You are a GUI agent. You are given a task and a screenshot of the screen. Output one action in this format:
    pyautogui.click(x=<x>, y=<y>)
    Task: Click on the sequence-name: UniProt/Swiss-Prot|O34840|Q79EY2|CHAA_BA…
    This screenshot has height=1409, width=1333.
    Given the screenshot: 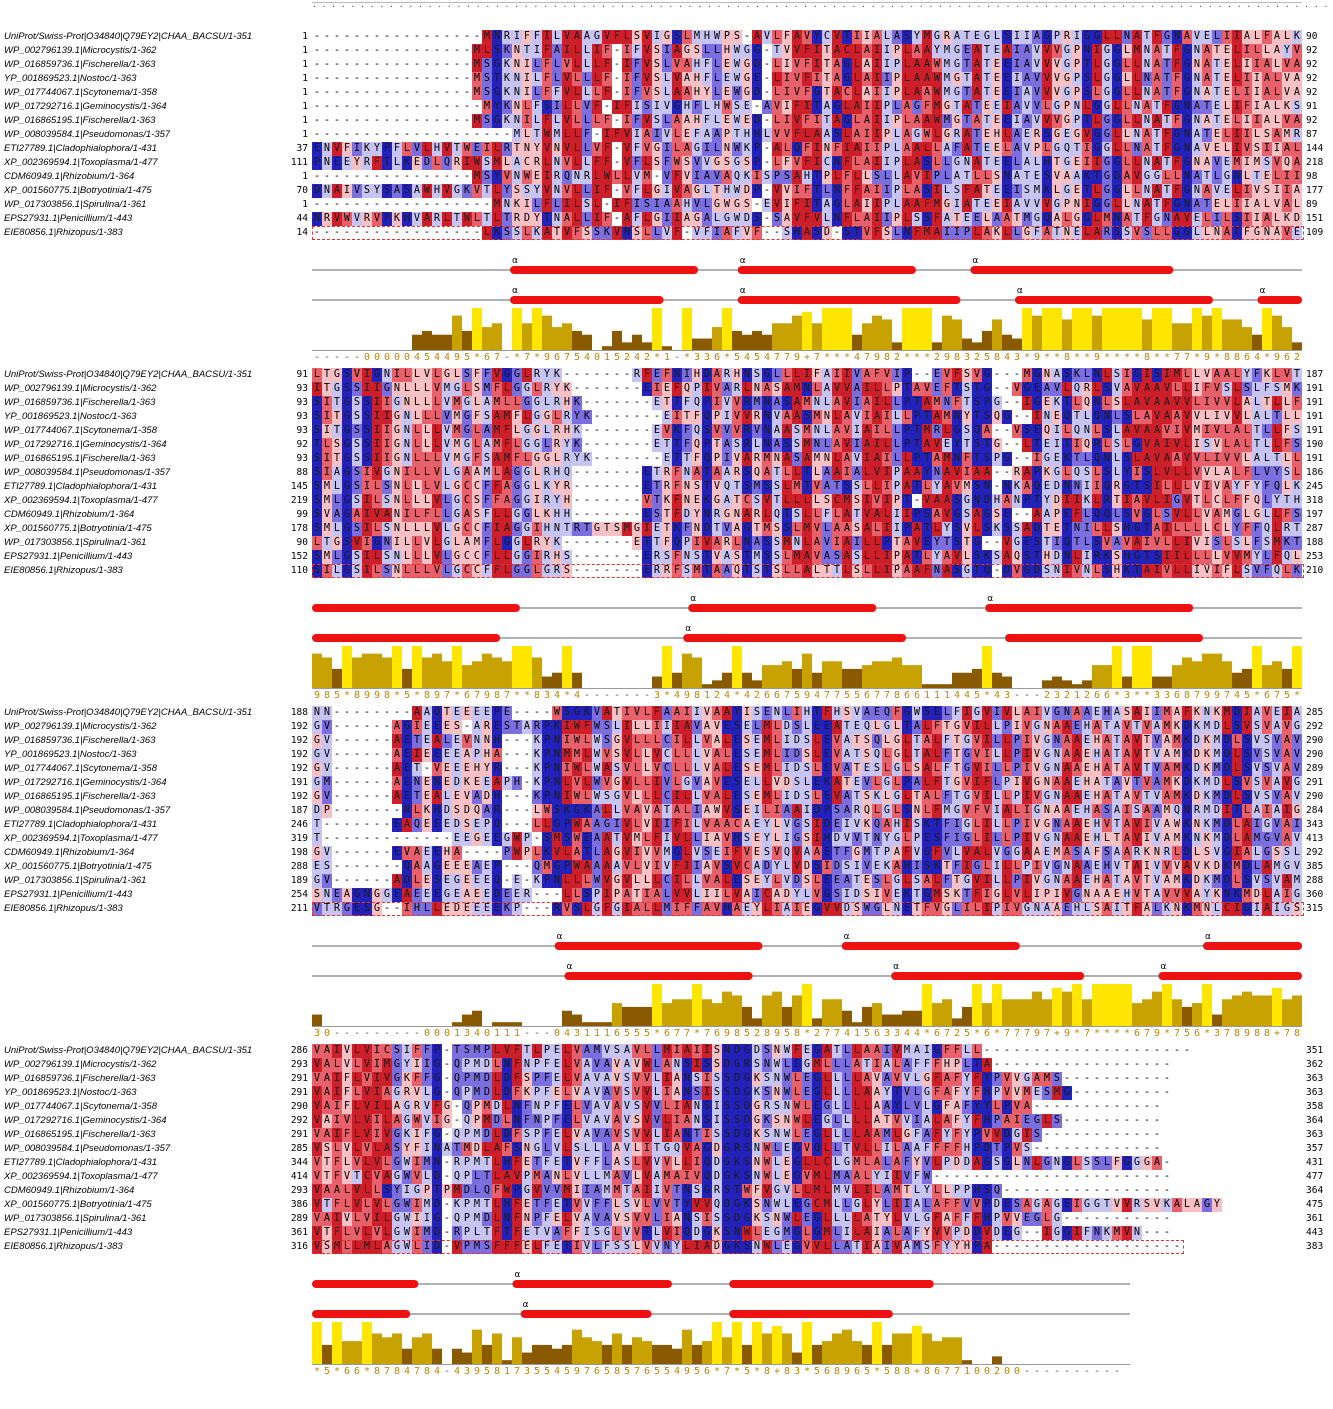 What is the action you would take?
    pyautogui.click(x=128, y=374)
    